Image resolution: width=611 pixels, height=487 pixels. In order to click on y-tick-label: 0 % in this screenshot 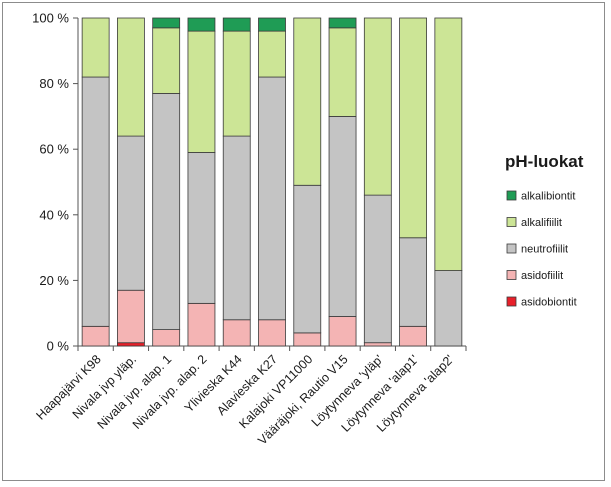, I will do `click(58, 346)`.